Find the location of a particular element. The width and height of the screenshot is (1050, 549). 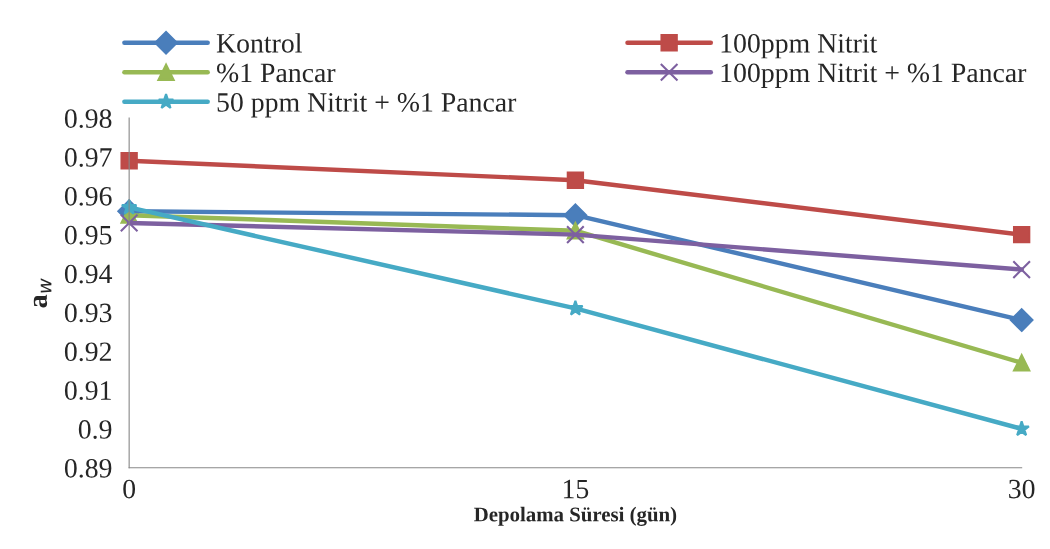

y-tick-label: 0.92 is located at coordinates (87, 352).